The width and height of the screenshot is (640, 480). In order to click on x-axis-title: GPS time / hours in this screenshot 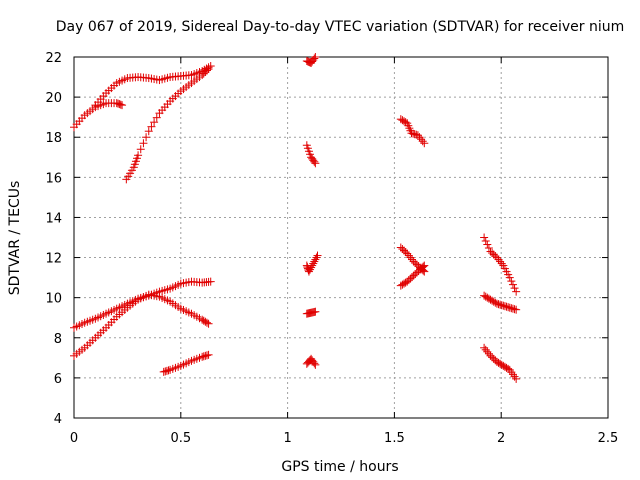, I will do `click(339, 467)`.